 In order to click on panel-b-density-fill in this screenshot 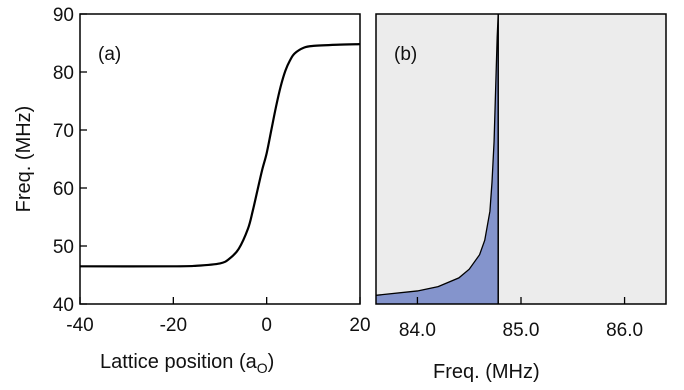, I will do `click(437, 159)`.